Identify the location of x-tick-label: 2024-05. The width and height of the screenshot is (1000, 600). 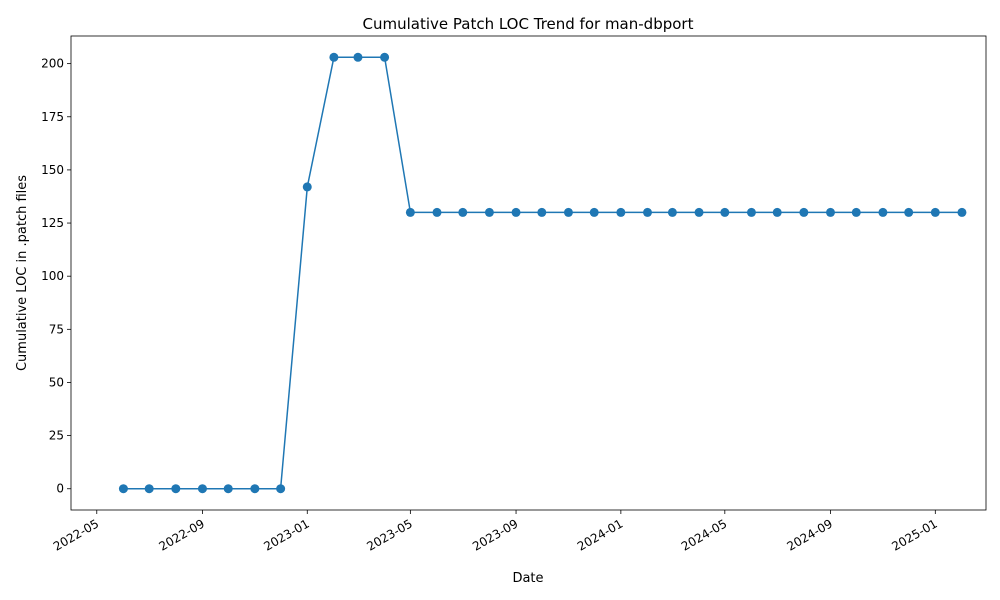
(704, 534).